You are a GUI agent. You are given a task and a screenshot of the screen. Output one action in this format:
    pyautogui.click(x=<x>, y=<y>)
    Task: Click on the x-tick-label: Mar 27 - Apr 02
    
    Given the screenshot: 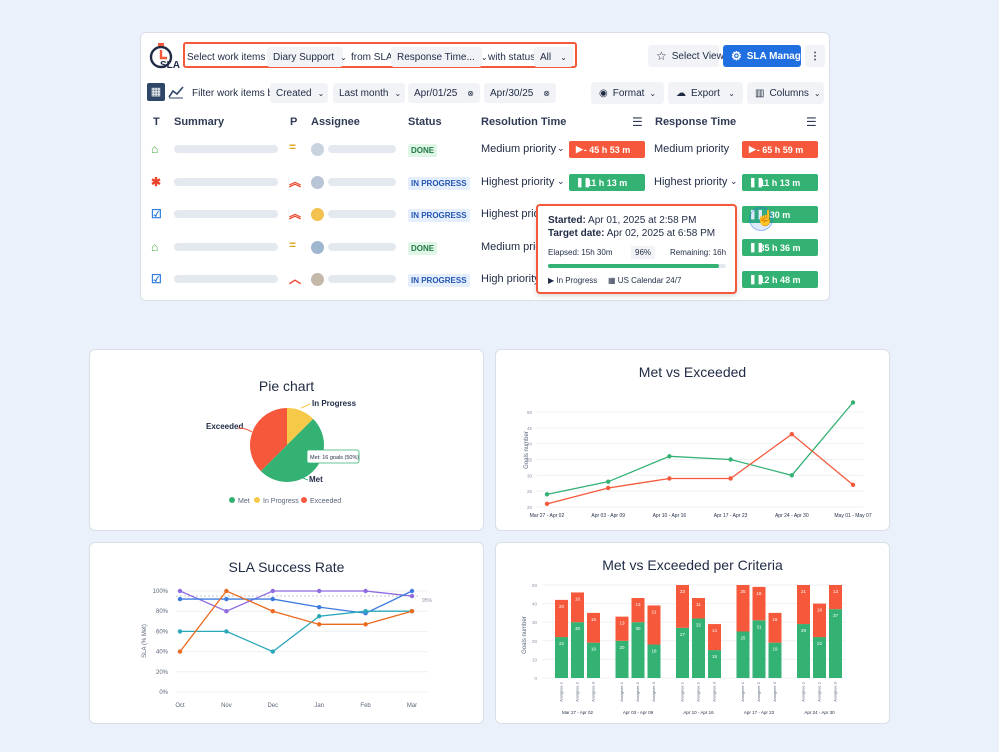 What is the action you would take?
    pyautogui.click(x=547, y=516)
    